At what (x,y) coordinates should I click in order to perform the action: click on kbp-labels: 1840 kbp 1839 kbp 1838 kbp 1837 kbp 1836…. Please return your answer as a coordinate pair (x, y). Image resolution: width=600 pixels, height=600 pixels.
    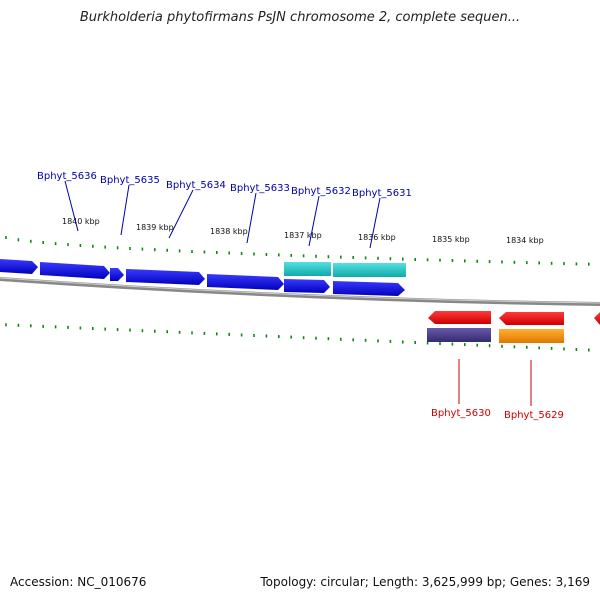
    Looking at the image, I should click on (303, 231).